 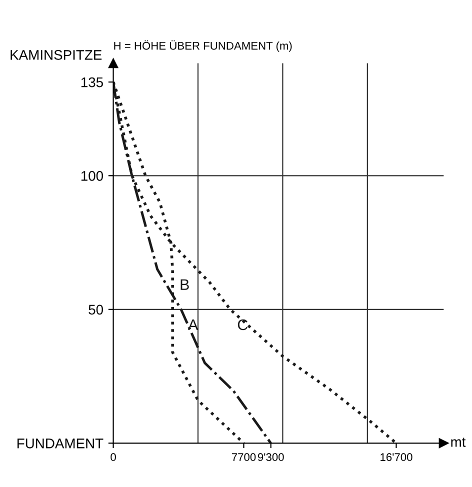 What do you see at coordinates (243, 324) in the screenshot?
I see `series-label: C` at bounding box center [243, 324].